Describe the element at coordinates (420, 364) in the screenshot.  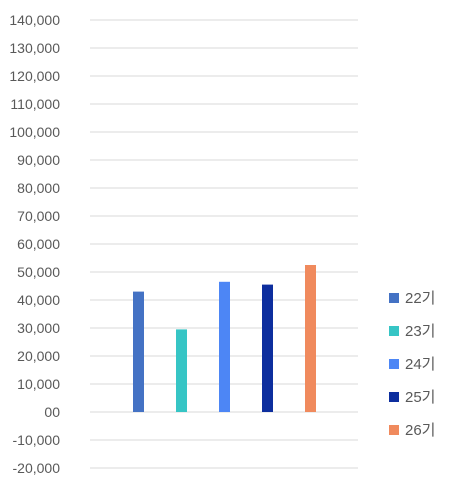
I see `legend-label: 24기` at that location.